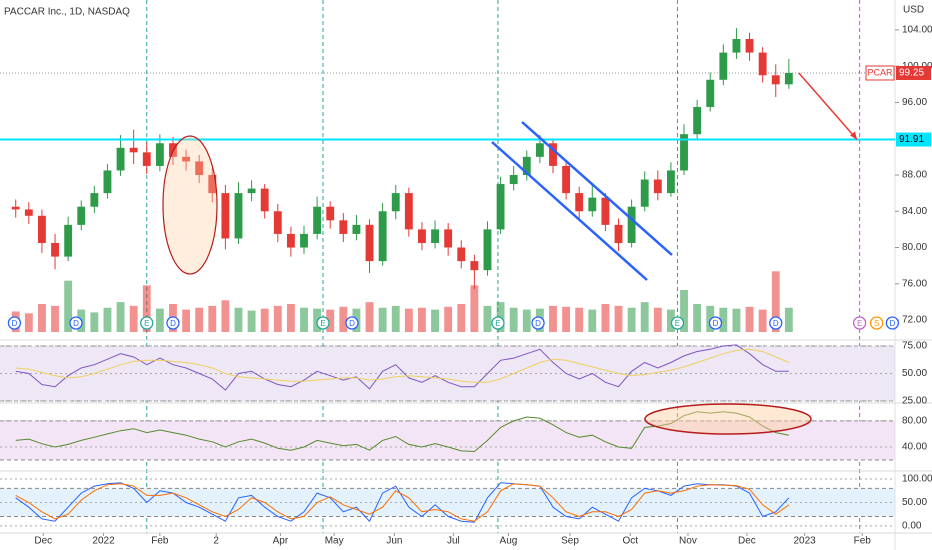 This screenshot has height=550, width=932. I want to click on x-tick-label: 2022, so click(103, 541).